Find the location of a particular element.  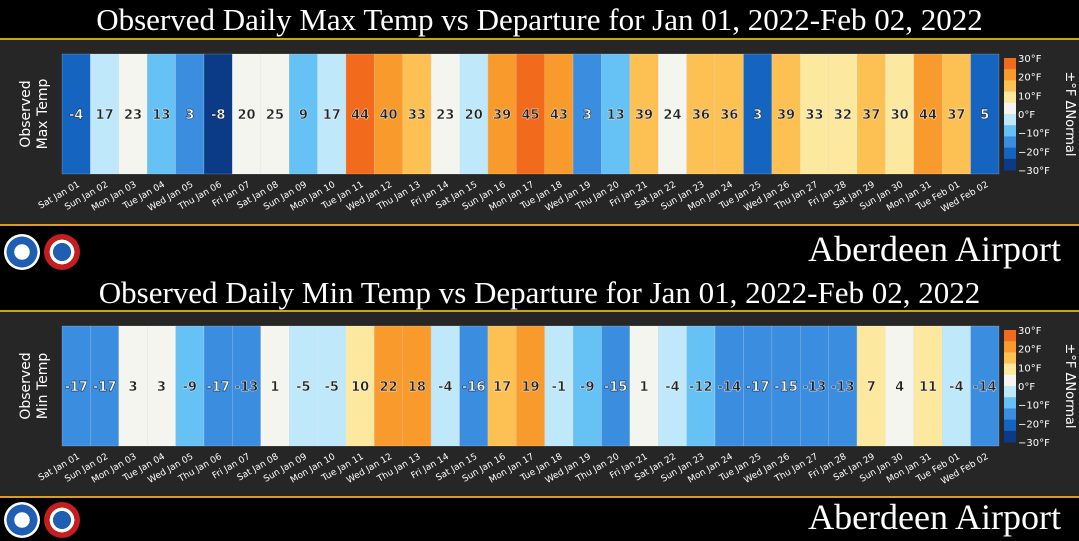

cell-value-label: 25 is located at coordinates (275, 115).